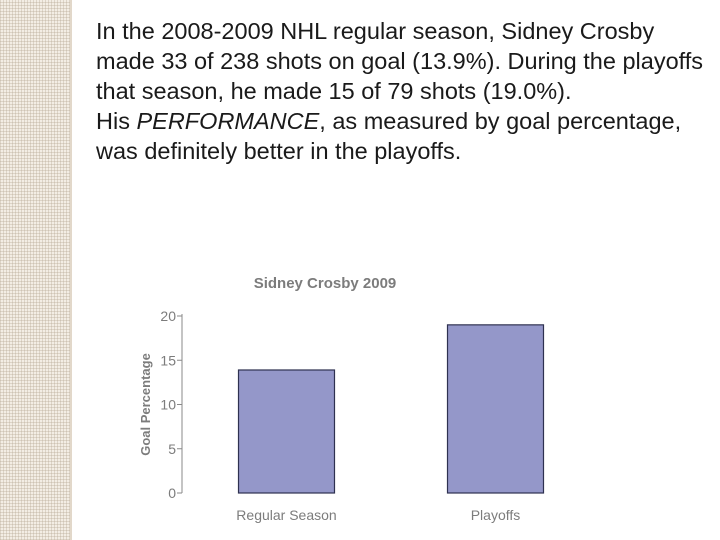 The image size is (720, 540). Describe the element at coordinates (168, 316) in the screenshot. I see `y-tick-label: 20` at that location.